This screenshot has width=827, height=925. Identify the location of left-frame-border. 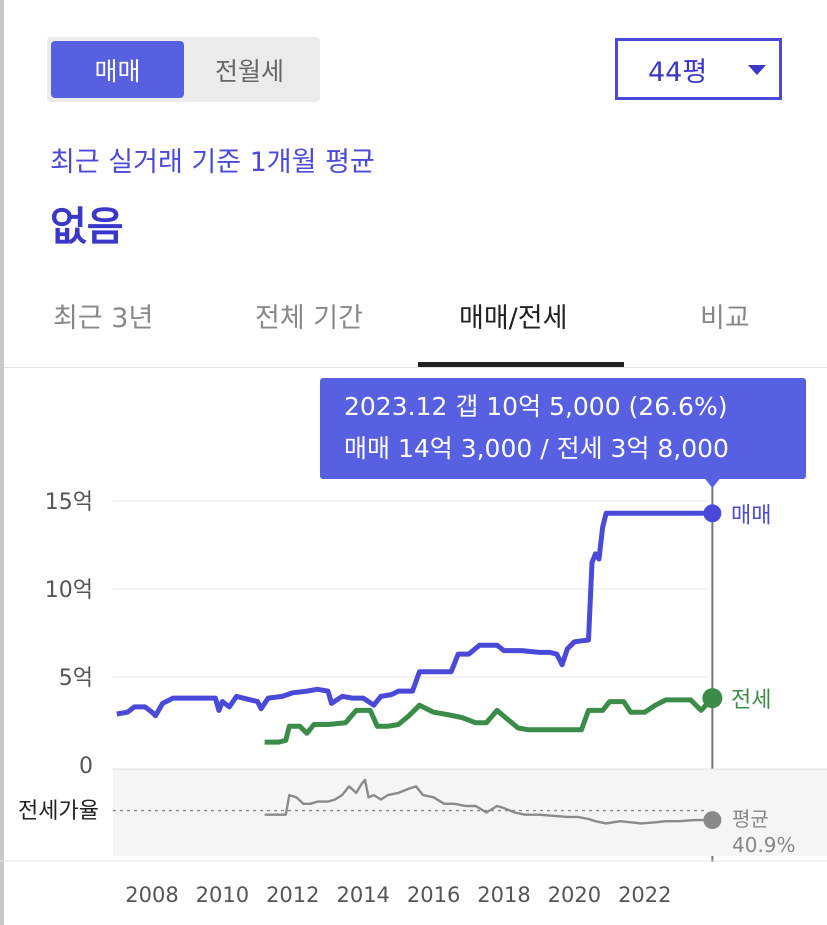
(2, 462).